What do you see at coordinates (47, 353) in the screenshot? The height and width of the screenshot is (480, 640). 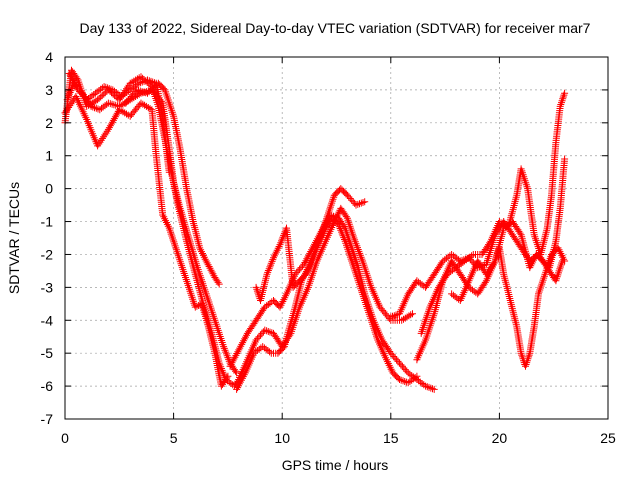 I see `y-tick-label: -5` at bounding box center [47, 353].